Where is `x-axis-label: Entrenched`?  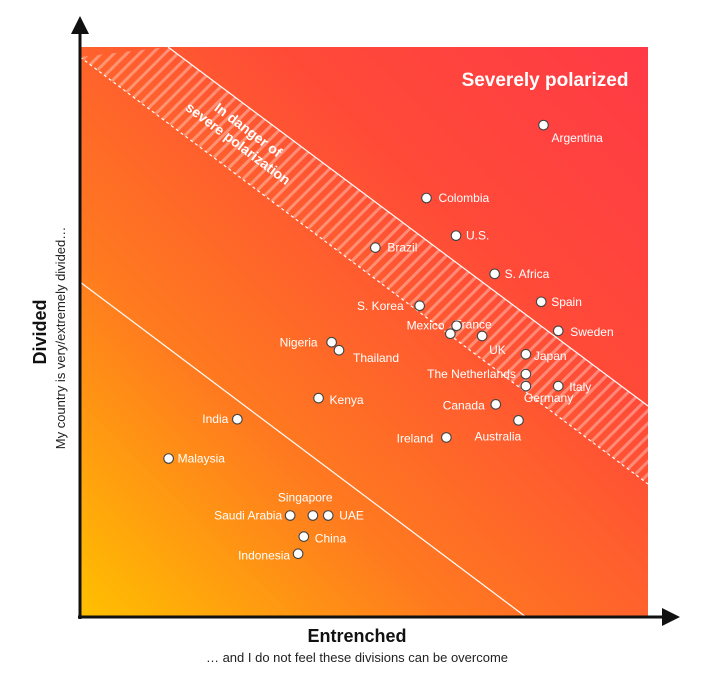
x-axis-label: Entrenched is located at coordinates (356, 636).